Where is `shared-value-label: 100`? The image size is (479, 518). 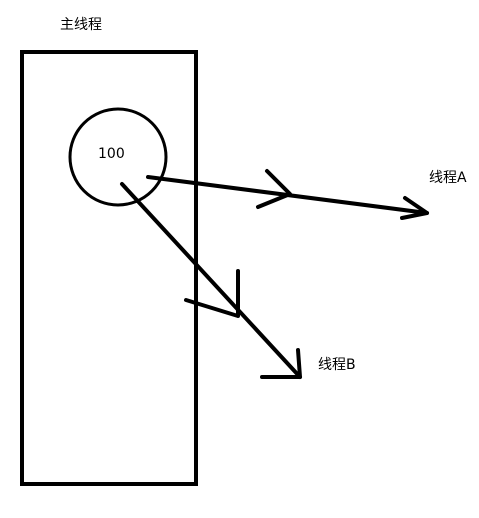
shared-value-label: 100 is located at coordinates (111, 154).